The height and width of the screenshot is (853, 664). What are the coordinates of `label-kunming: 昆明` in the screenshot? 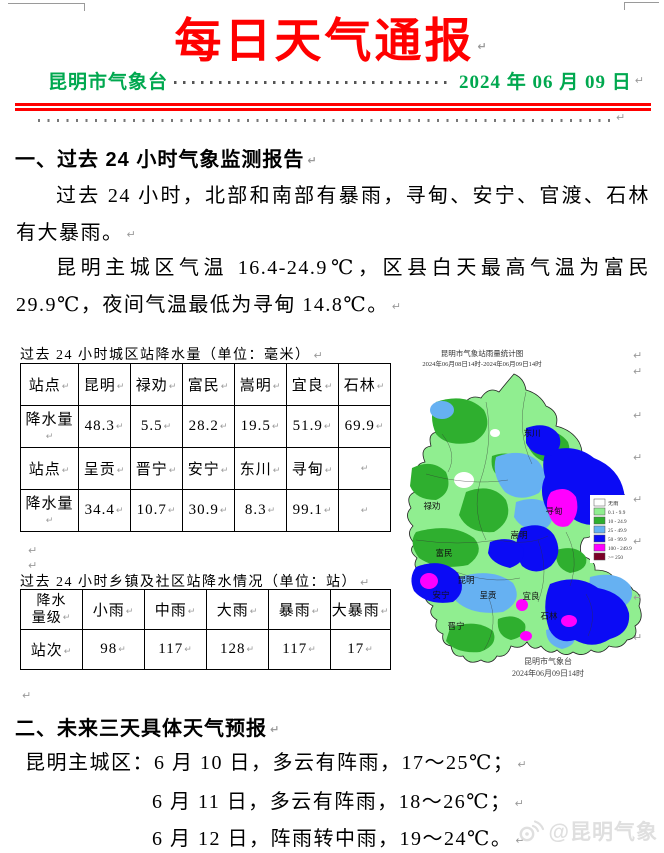 It's located at (465, 580).